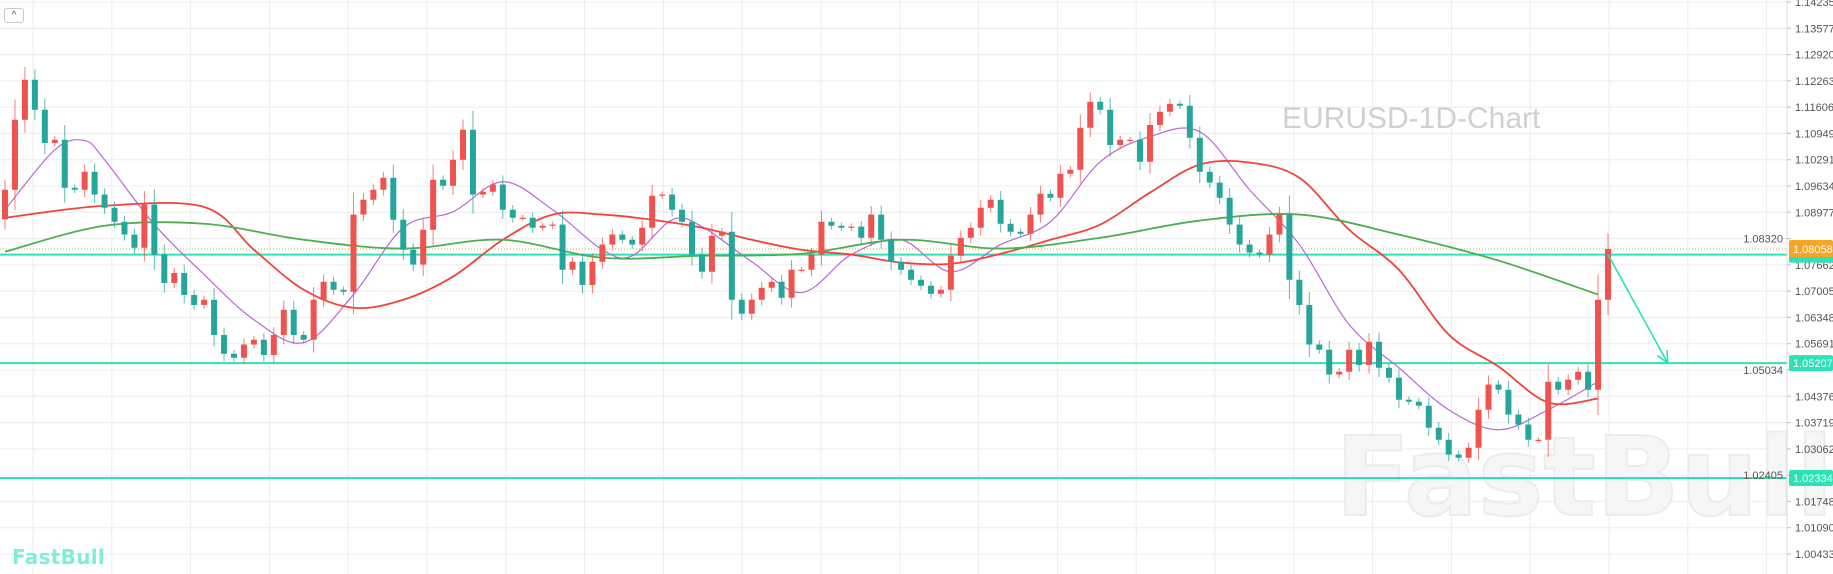 The width and height of the screenshot is (1833, 574). What do you see at coordinates (1814, 502) in the screenshot?
I see `axis-tick-label: 1.01748` at bounding box center [1814, 502].